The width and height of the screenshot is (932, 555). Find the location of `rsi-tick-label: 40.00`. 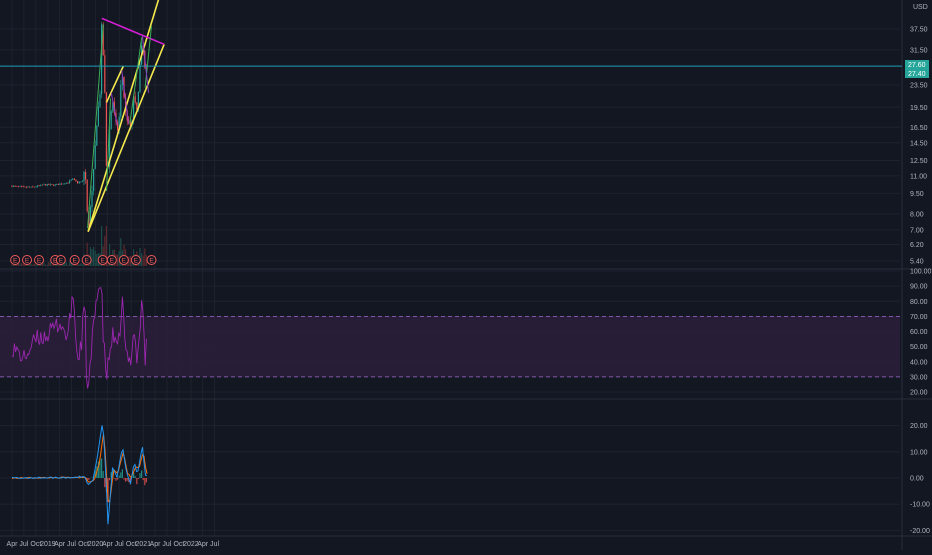

rsi-tick-label: 40.00 is located at coordinates (919, 362).